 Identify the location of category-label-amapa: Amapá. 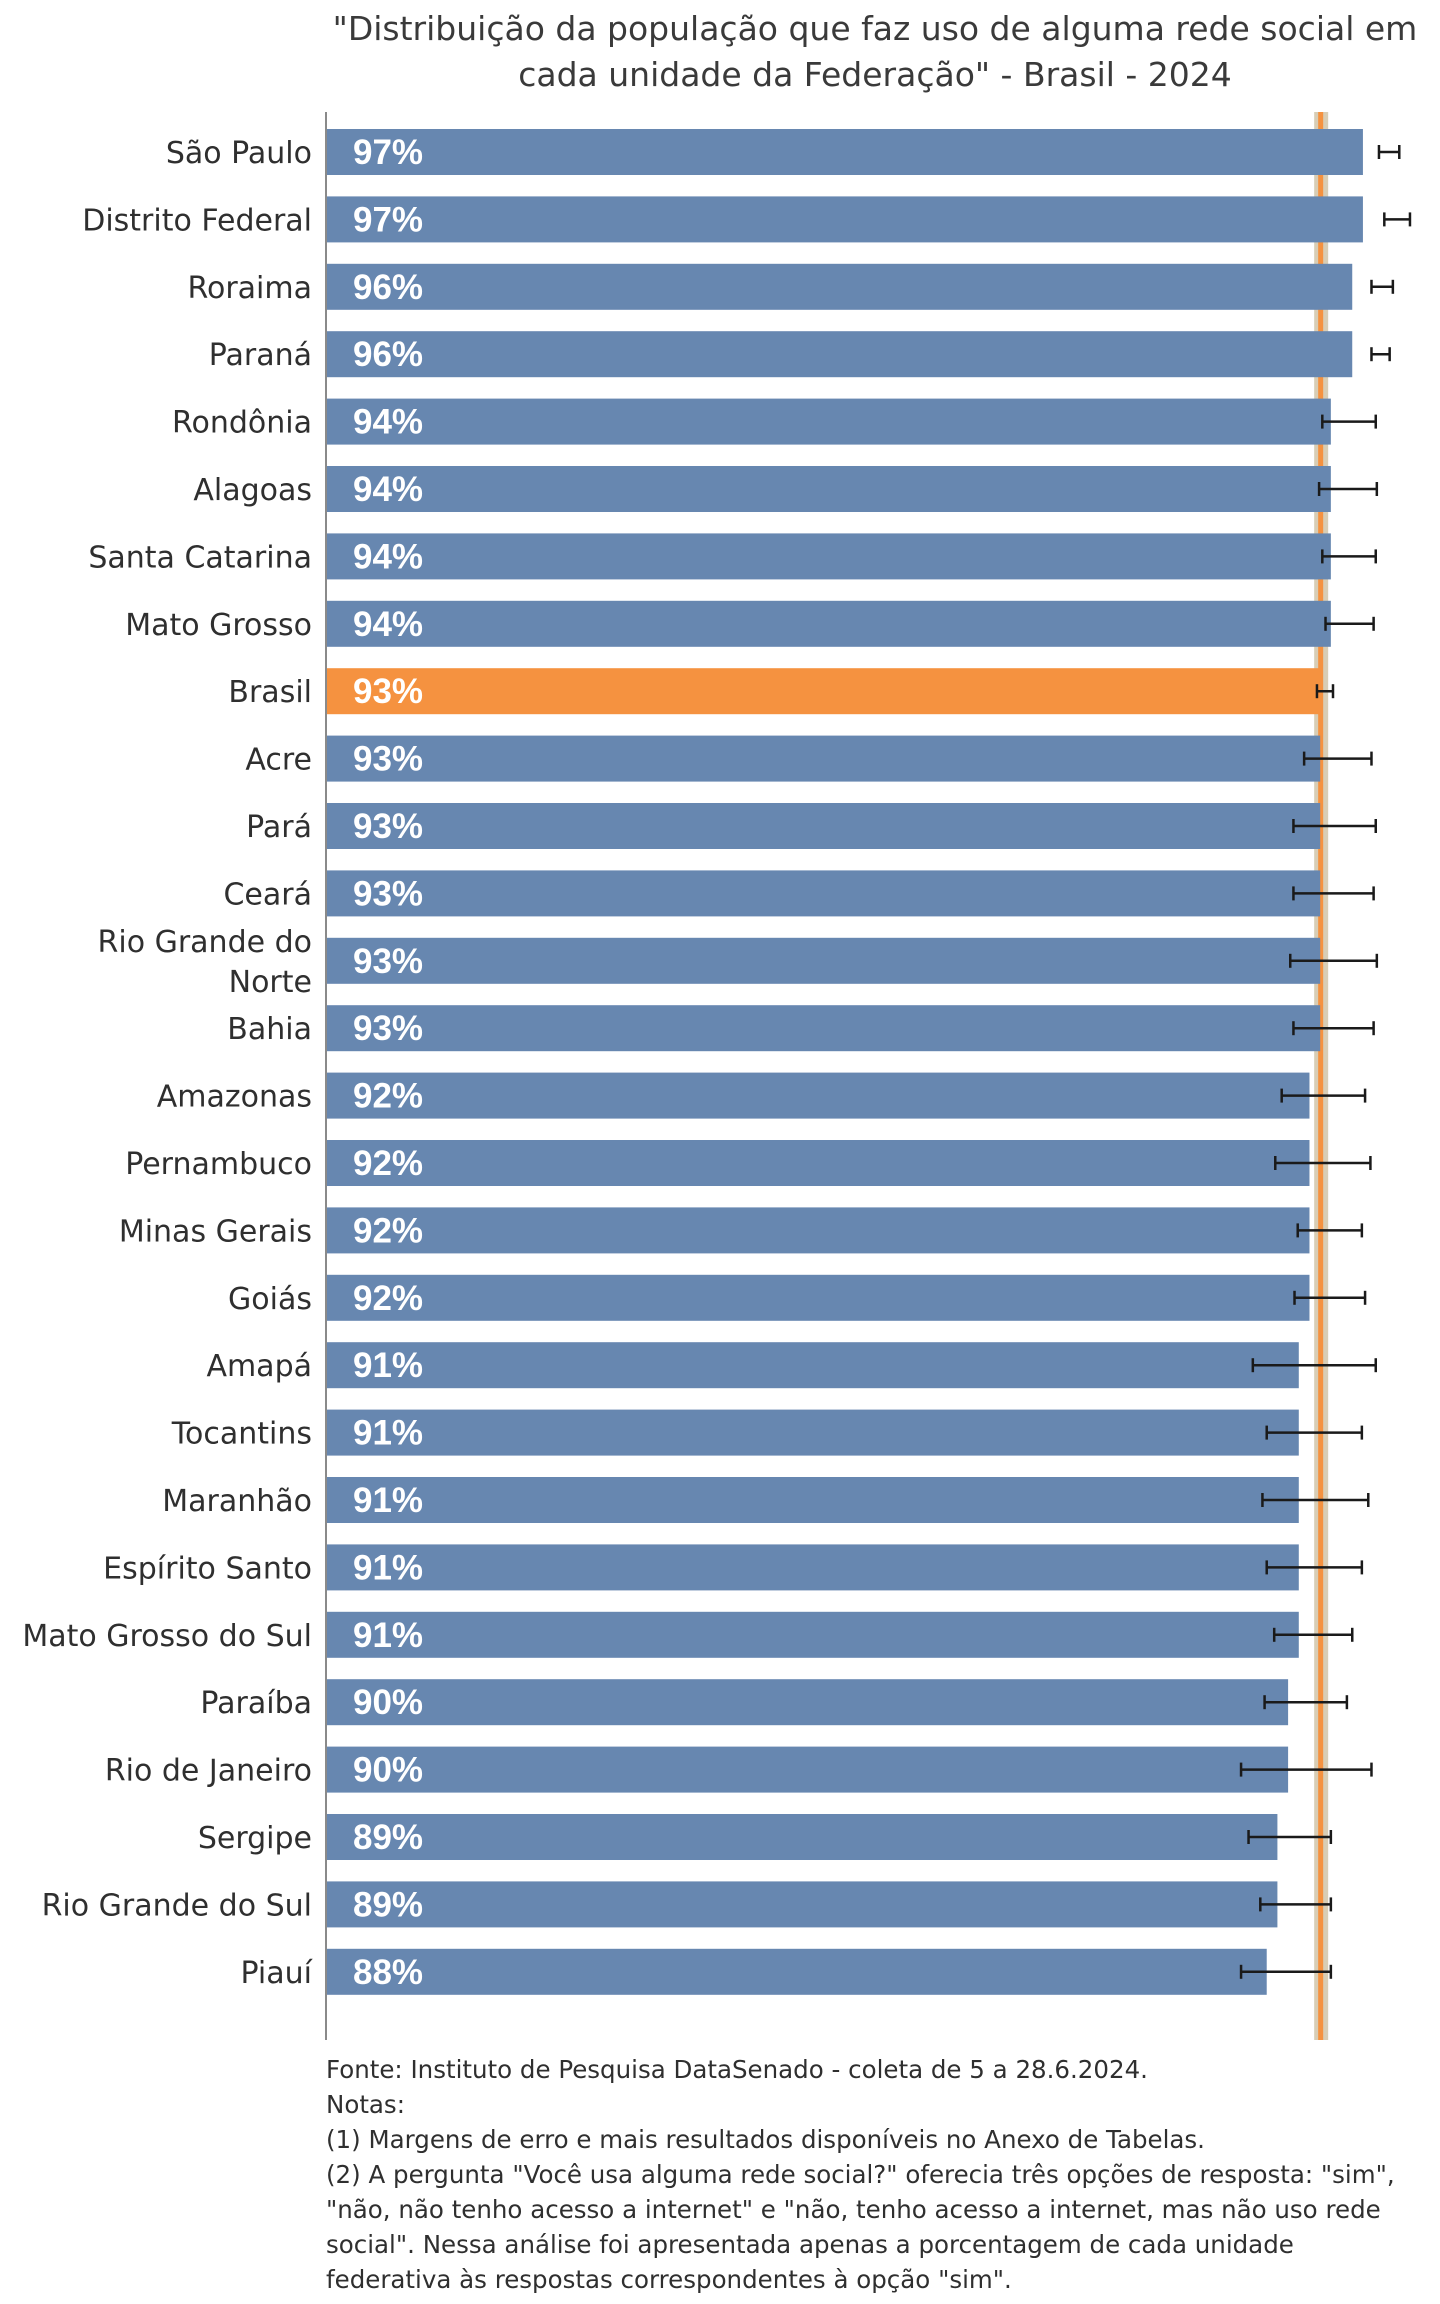
(259, 1366).